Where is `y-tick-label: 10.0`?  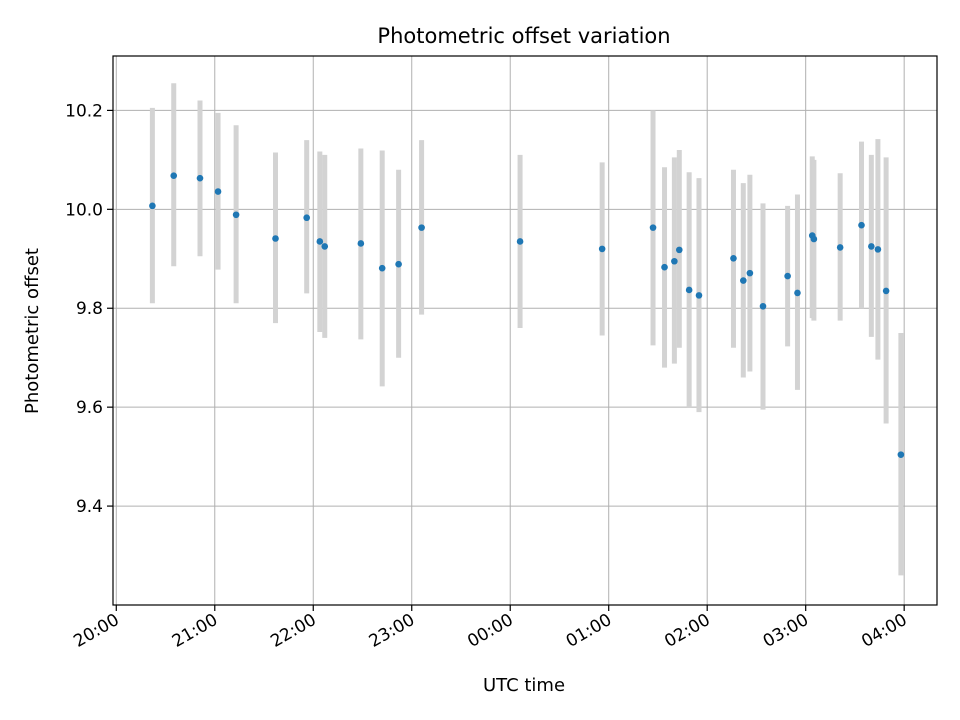 y-tick-label: 10.0 is located at coordinates (84, 210).